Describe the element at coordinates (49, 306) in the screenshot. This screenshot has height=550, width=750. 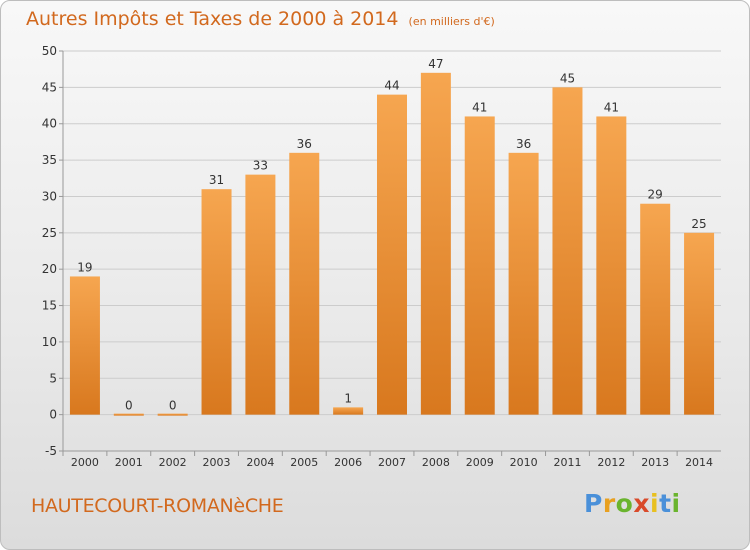
I see `y-tick-label: 15` at that location.